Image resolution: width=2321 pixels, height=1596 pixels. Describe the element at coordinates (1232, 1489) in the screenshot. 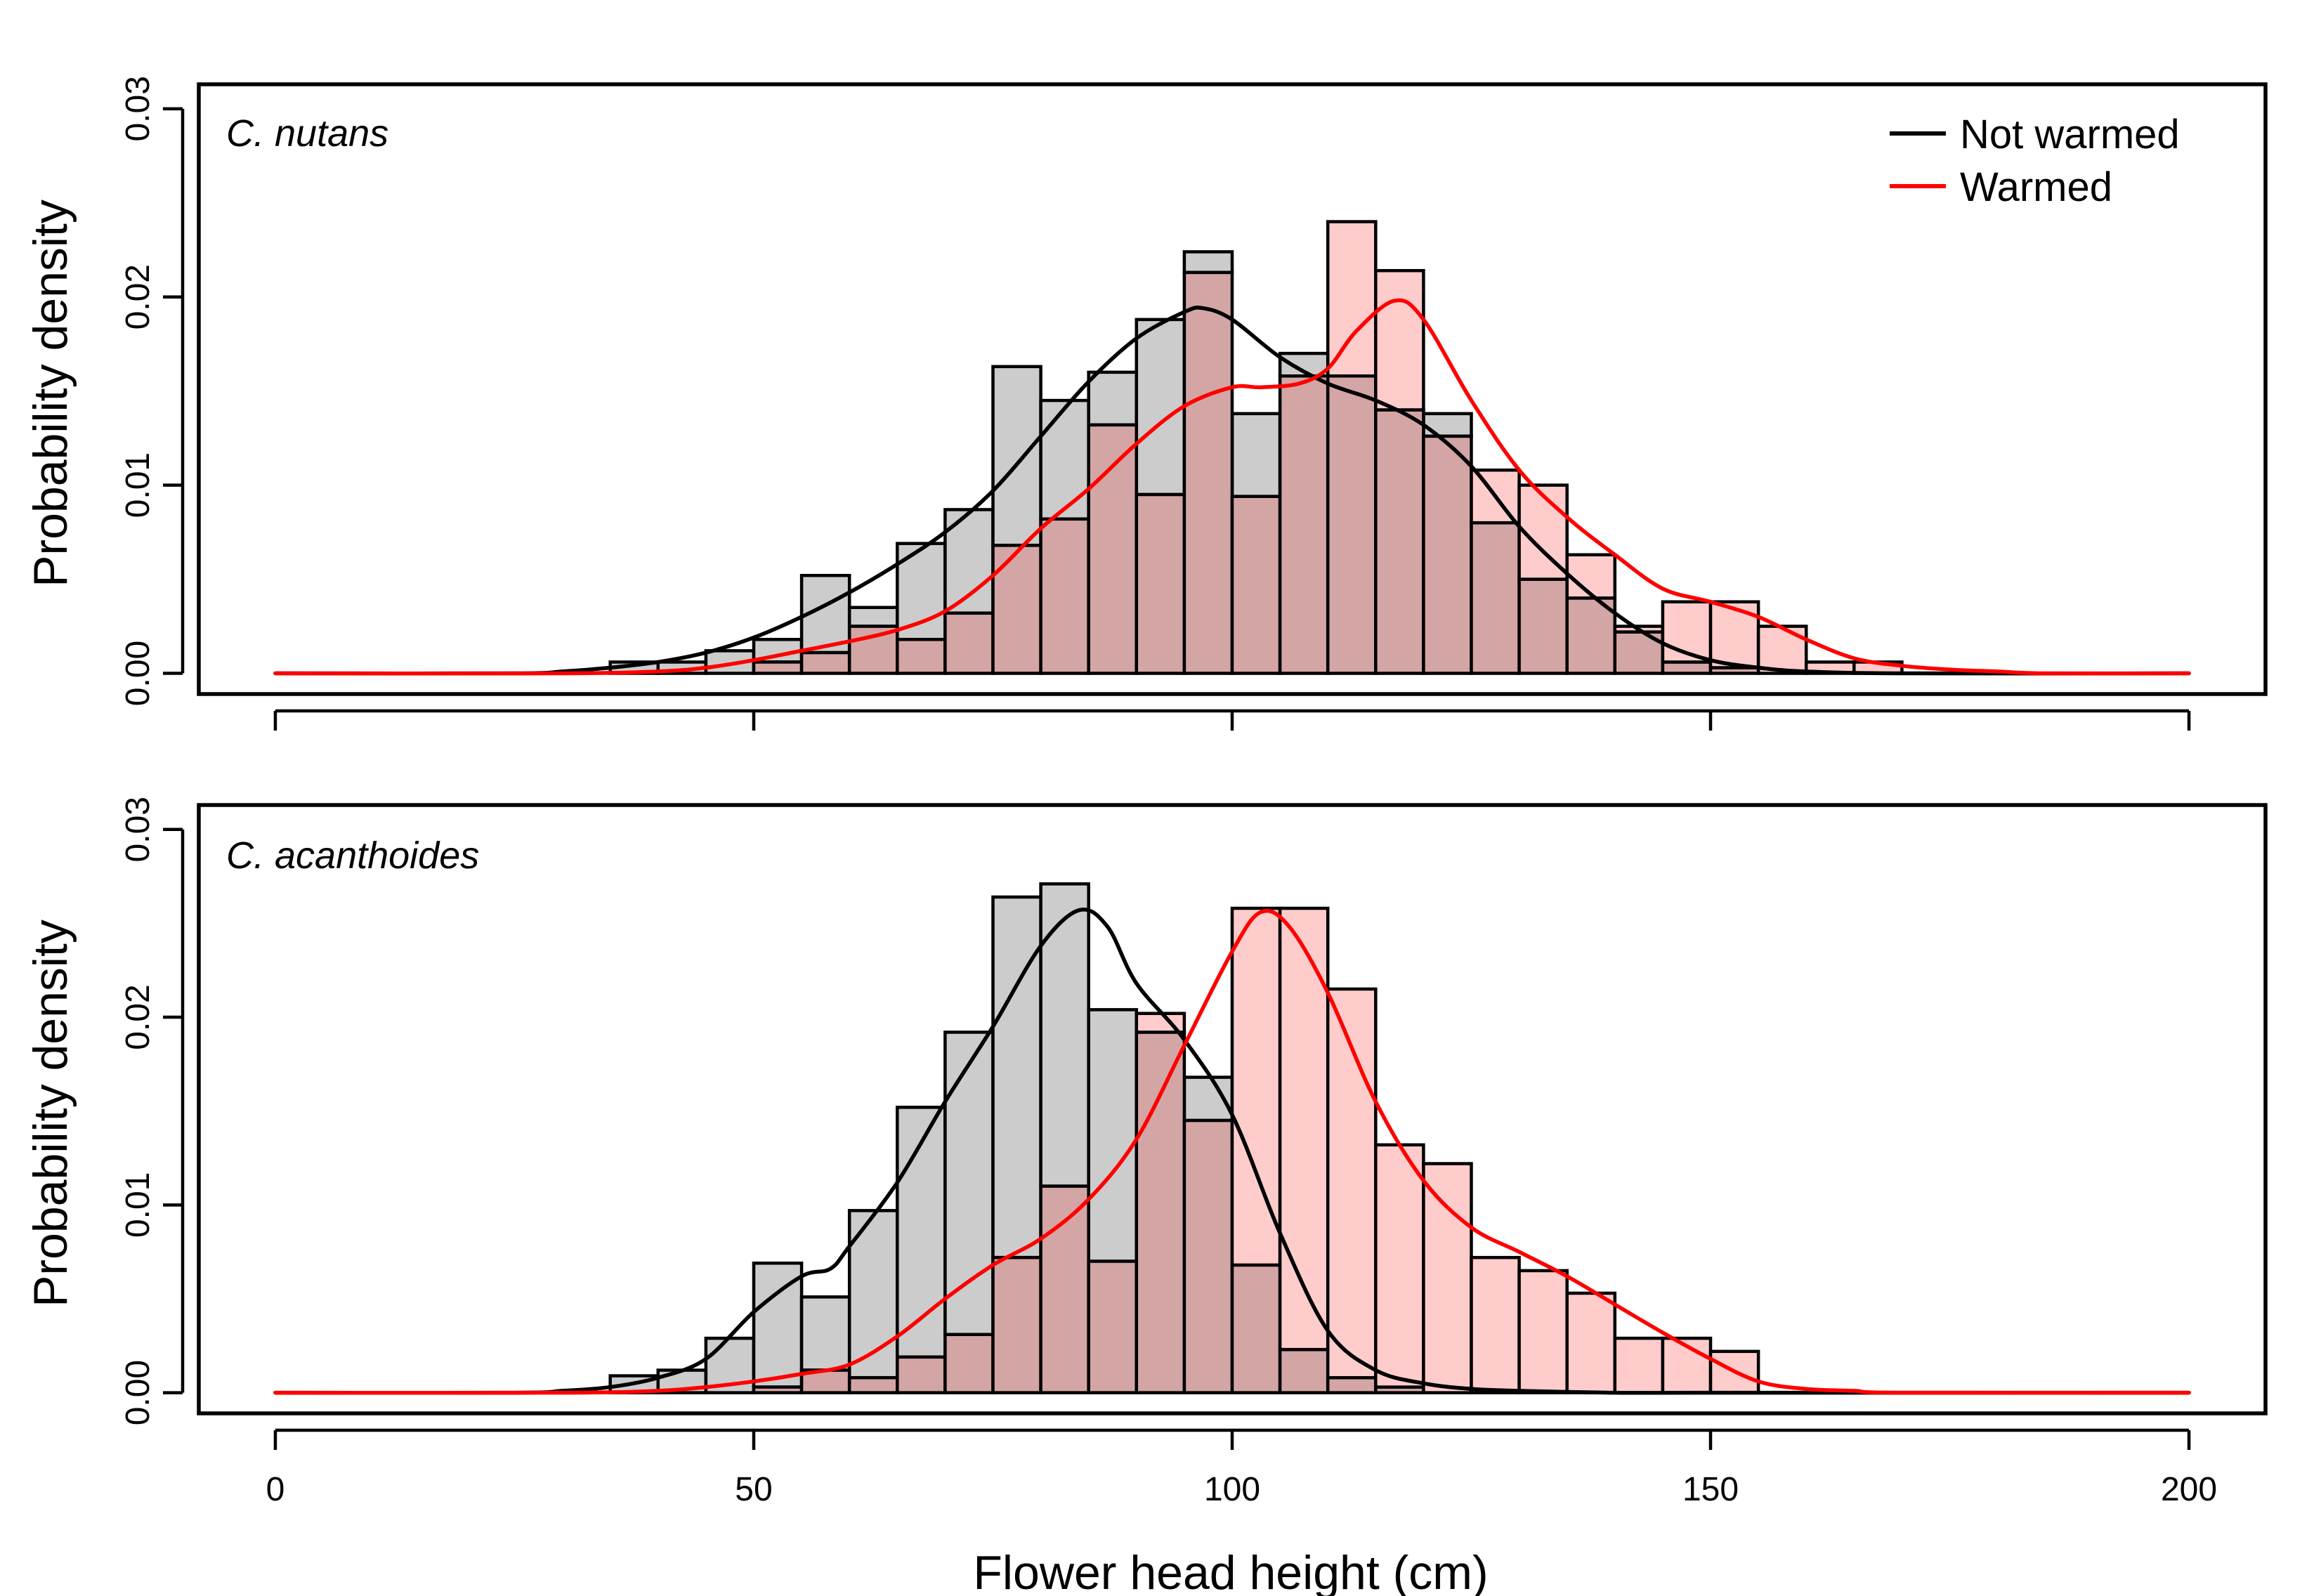

I see `x-tick-label: 100` at that location.